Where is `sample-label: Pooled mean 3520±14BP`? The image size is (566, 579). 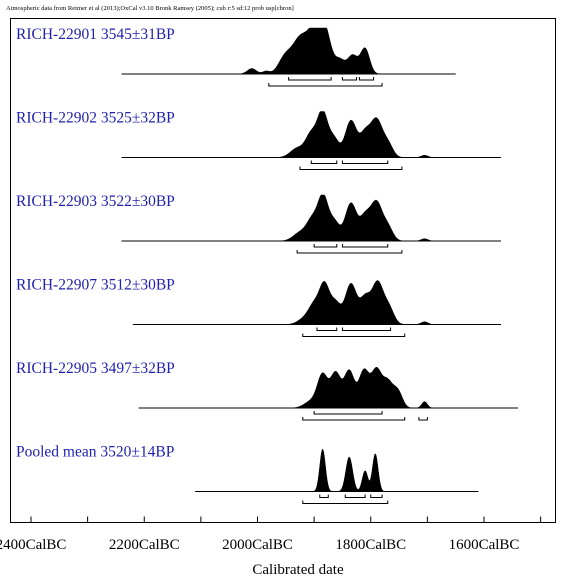
sample-label: Pooled mean 3520±14BP is located at coordinates (95, 452).